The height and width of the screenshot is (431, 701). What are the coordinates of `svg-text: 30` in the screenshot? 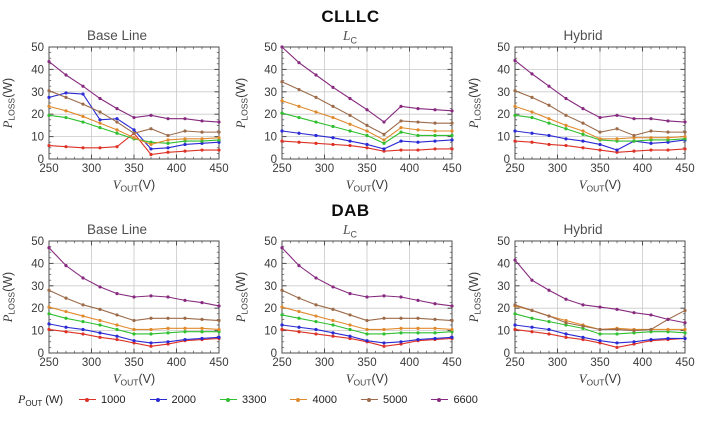 It's located at (37, 287).